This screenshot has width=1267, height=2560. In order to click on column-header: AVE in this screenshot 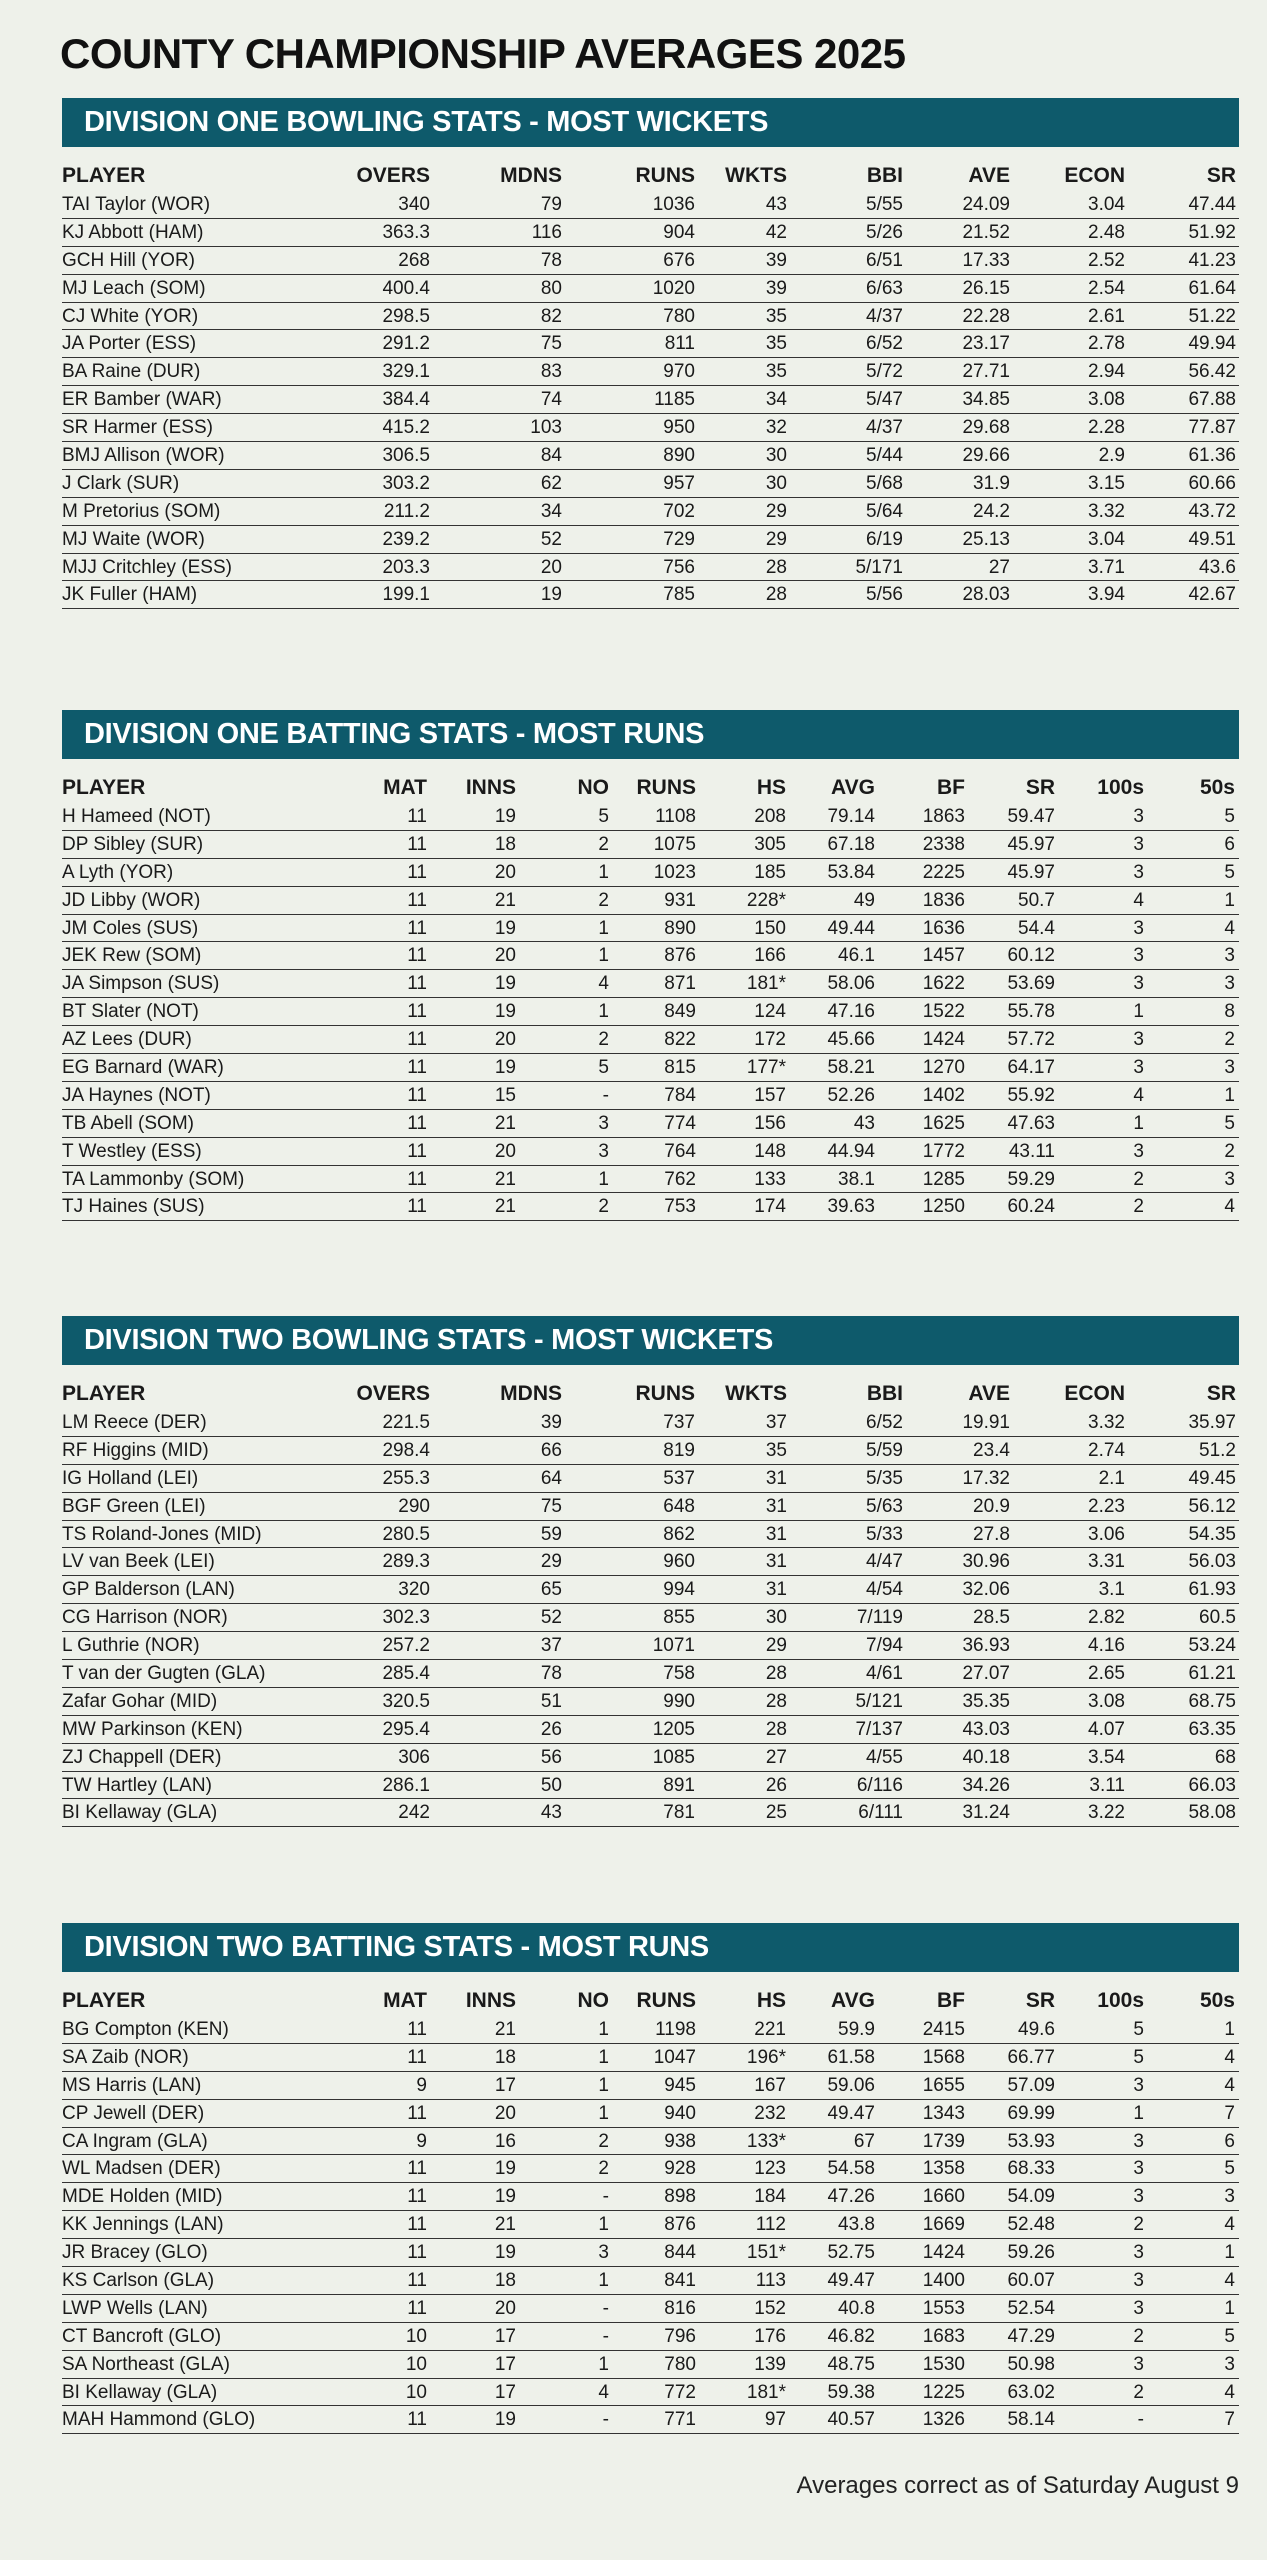, I will do `click(989, 1393)`.